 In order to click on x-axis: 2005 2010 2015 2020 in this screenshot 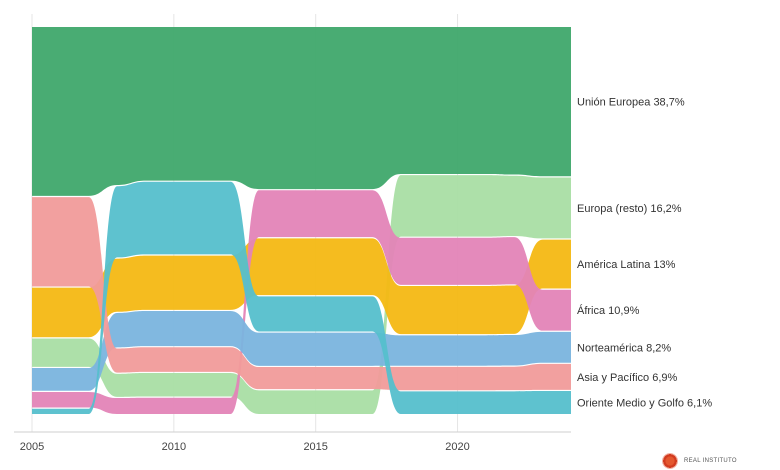, I will do `click(292, 442)`.